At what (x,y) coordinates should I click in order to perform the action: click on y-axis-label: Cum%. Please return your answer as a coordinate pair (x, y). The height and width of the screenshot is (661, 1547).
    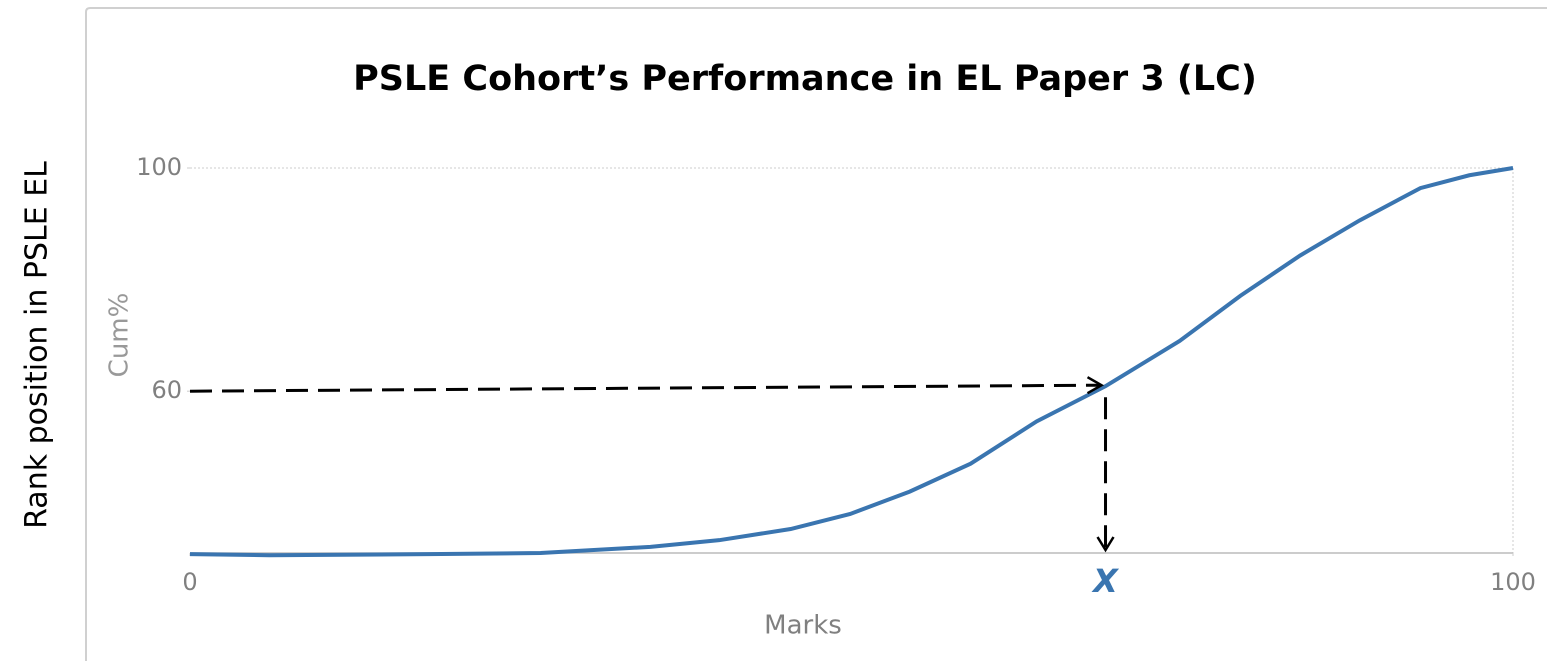
    Looking at the image, I should click on (120, 335).